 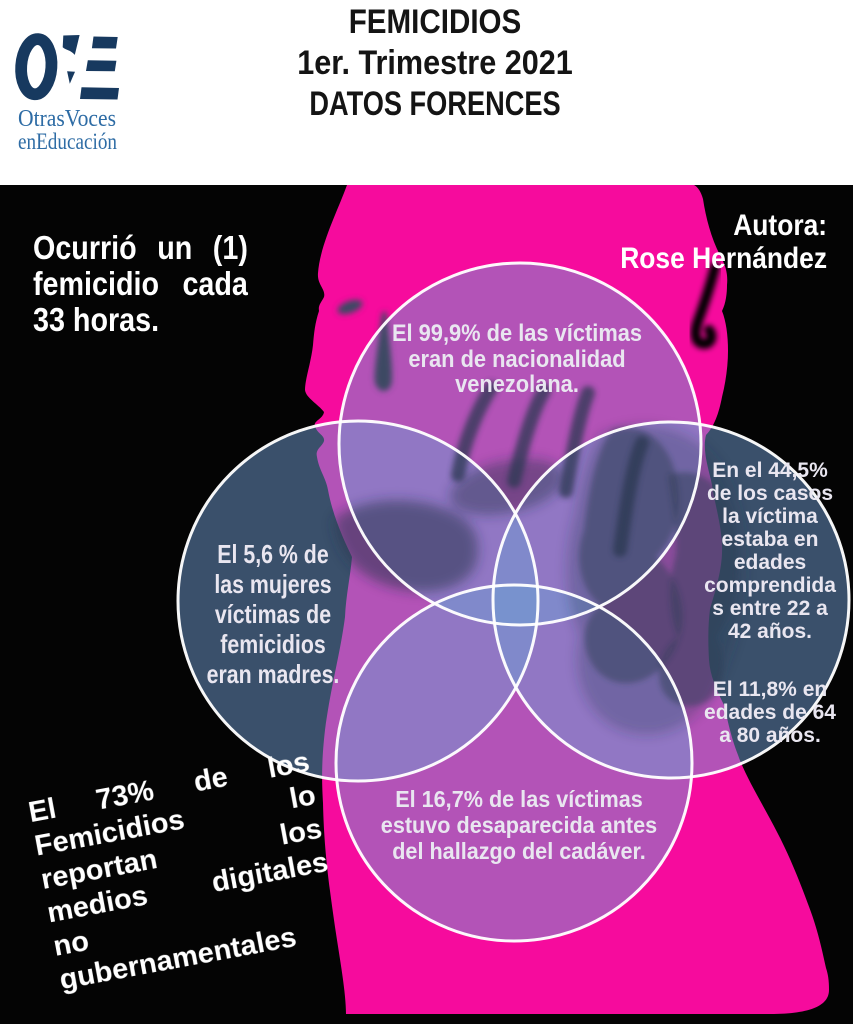 I want to click on svg-text: enEducación, so click(x=67, y=141).